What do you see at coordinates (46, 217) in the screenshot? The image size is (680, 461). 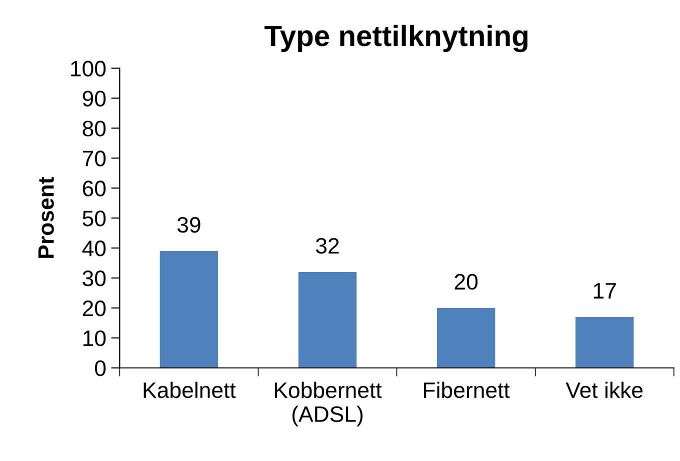 I see `y-axis-title: Prosent` at bounding box center [46, 217].